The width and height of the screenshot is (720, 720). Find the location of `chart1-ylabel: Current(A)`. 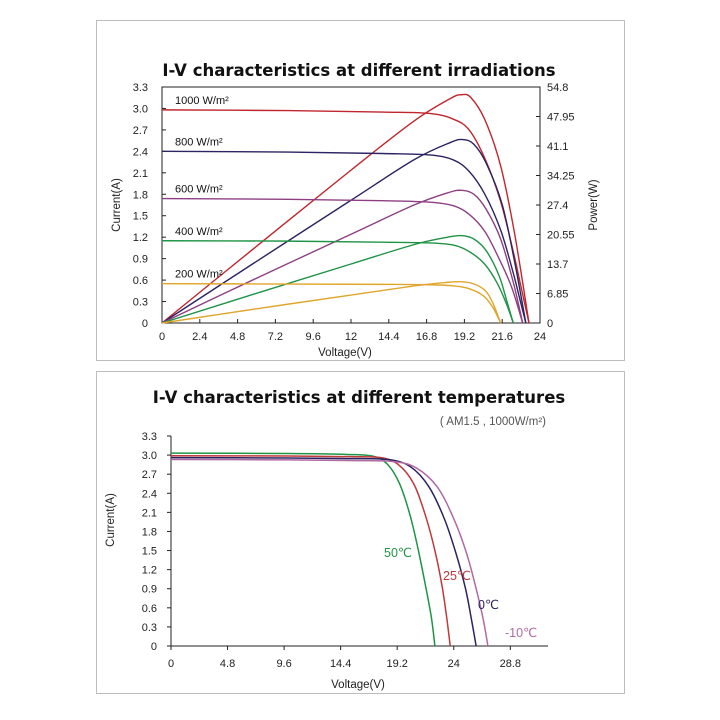

chart1-ylabel: Current(A) is located at coordinates (117, 205).